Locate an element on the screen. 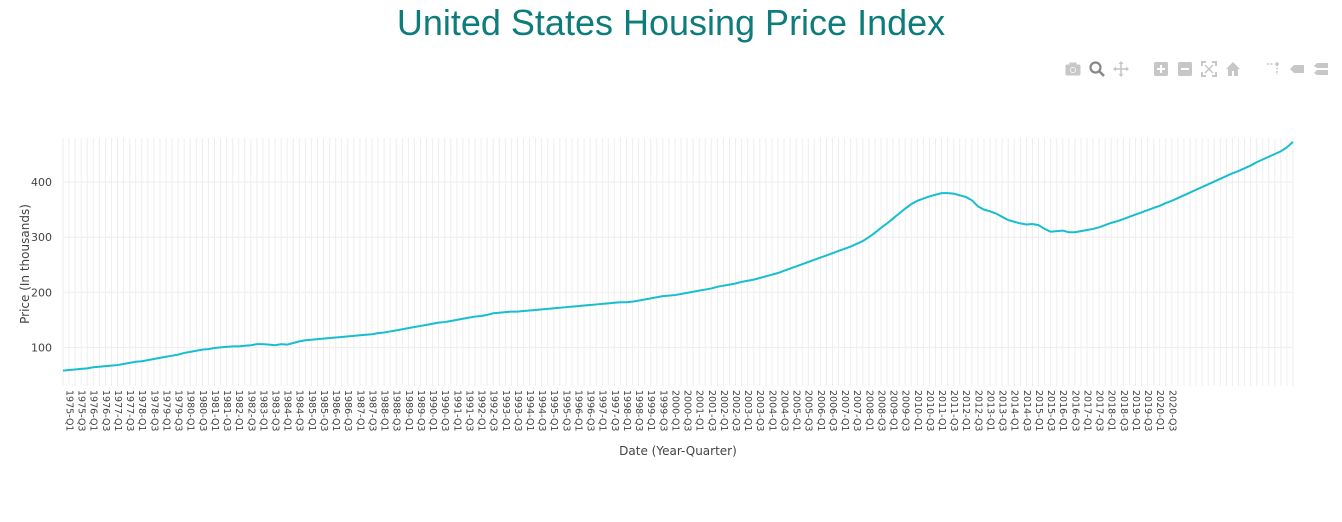 The width and height of the screenshot is (1342, 522). x-tick-label: 1992-Q3 is located at coordinates (493, 410).